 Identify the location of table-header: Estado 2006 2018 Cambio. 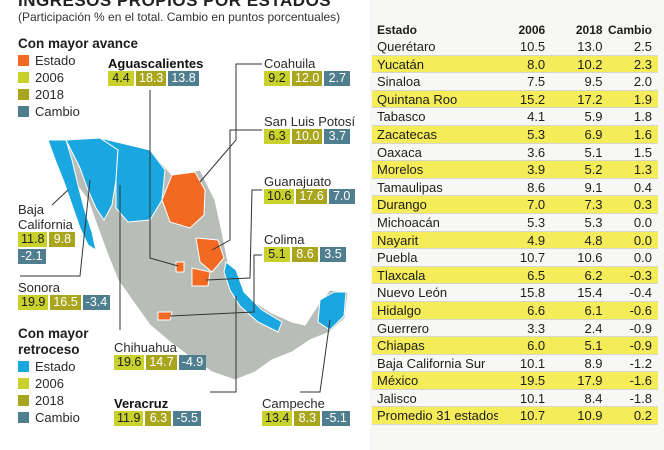
(515, 30).